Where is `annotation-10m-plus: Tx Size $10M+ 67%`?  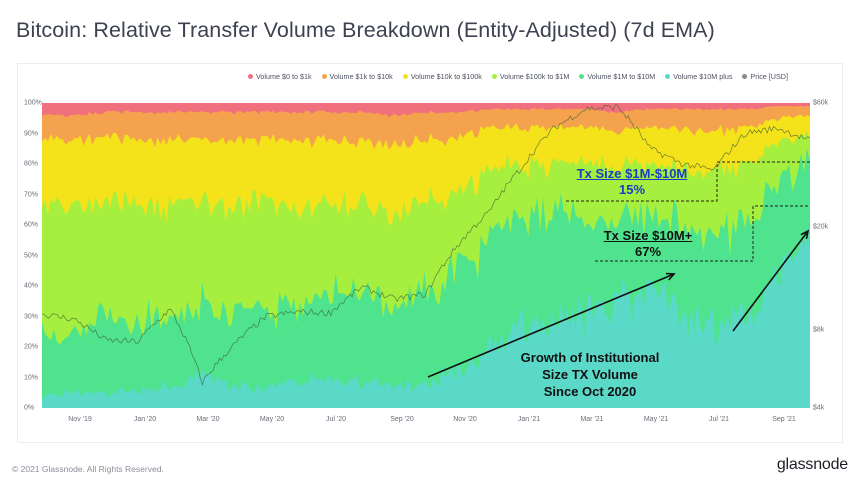 annotation-10m-plus: Tx Size $10M+ 67% is located at coordinates (648, 243).